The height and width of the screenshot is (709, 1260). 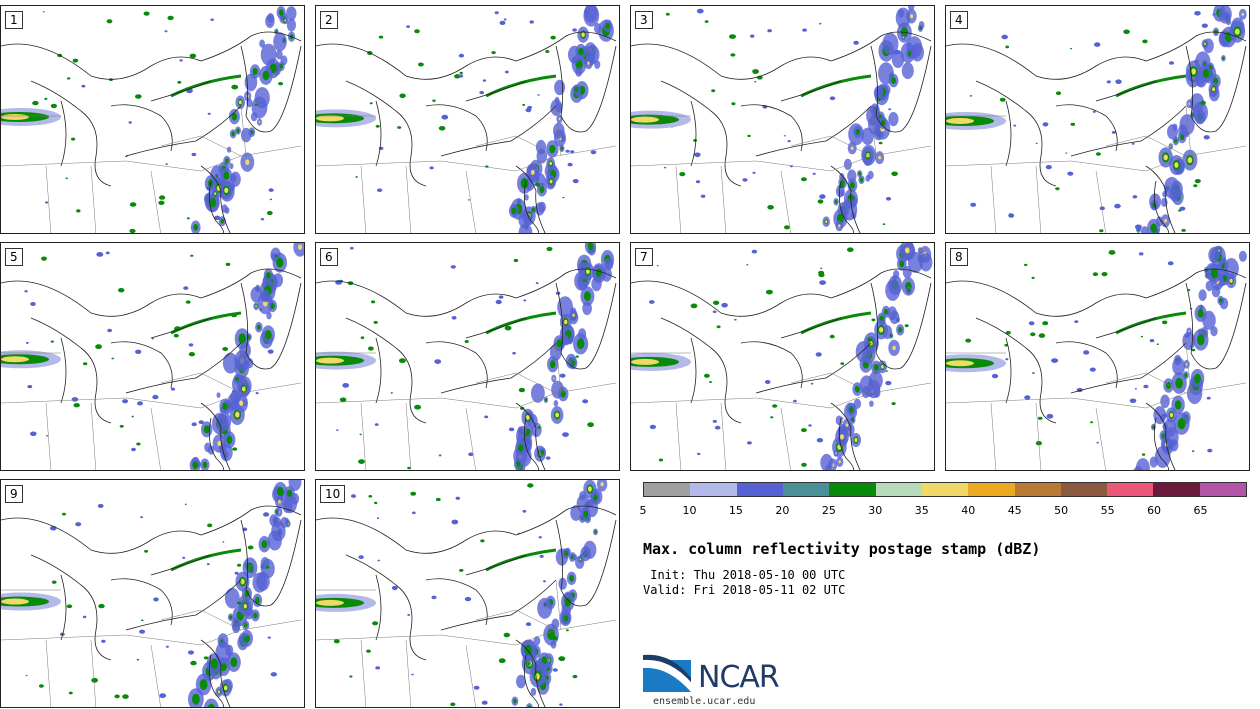 I want to click on colorbar-tick: 40, so click(x=968, y=510).